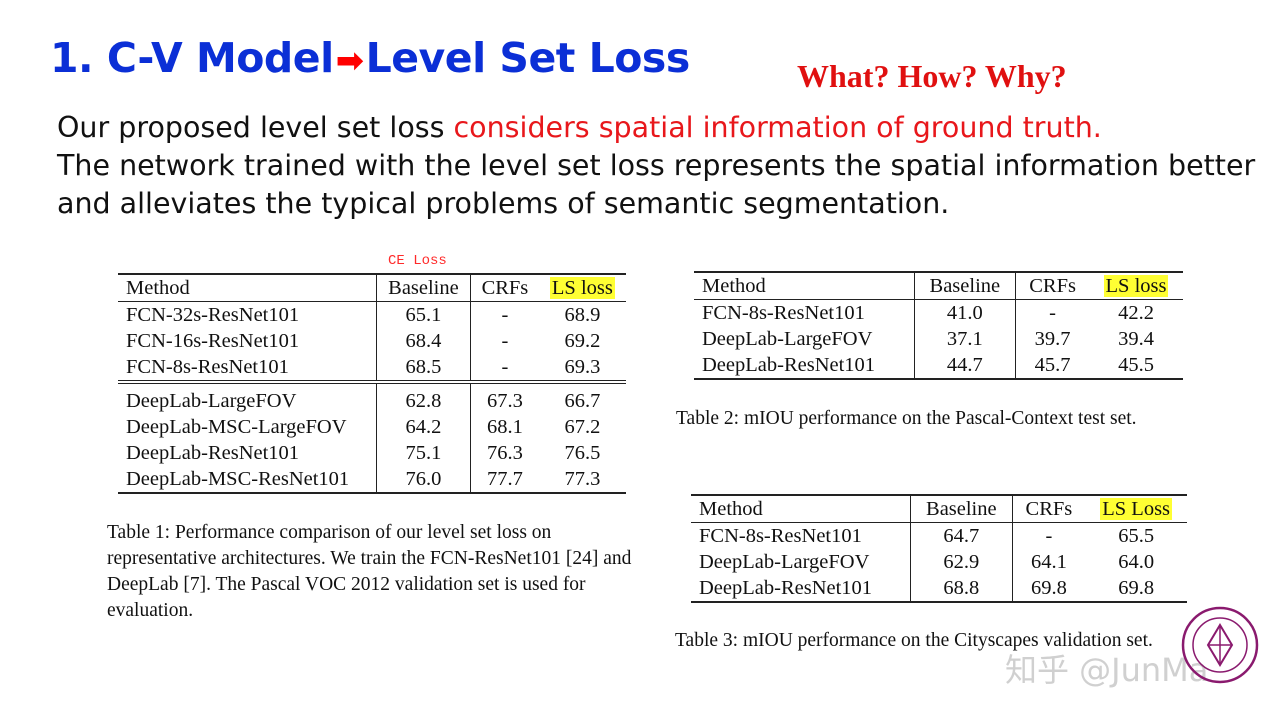 The height and width of the screenshot is (720, 1280). I want to click on table-cell: 67.2, so click(582, 426).